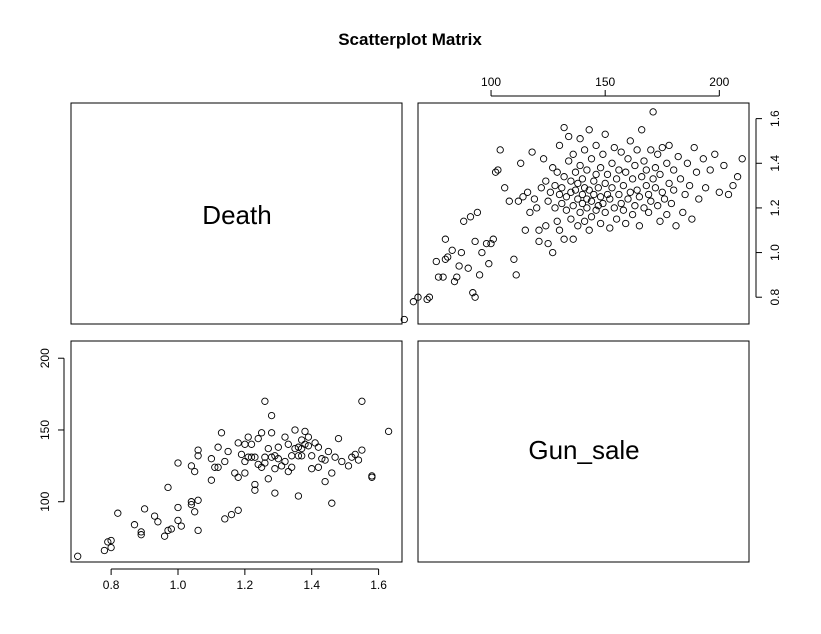  I want to click on y-tick-label: 1.6, so click(775, 118).